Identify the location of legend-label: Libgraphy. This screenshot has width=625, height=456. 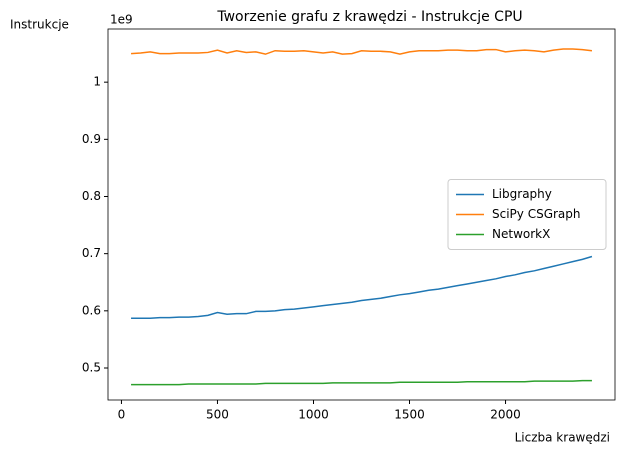
(522, 194).